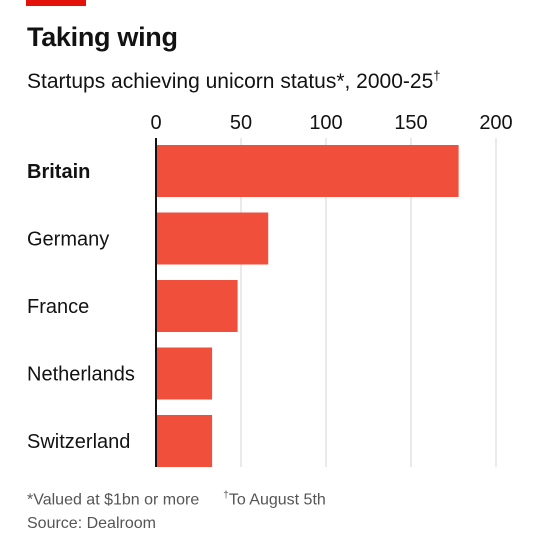 The image size is (540, 540). I want to click on category-label: Britain, so click(58, 172).